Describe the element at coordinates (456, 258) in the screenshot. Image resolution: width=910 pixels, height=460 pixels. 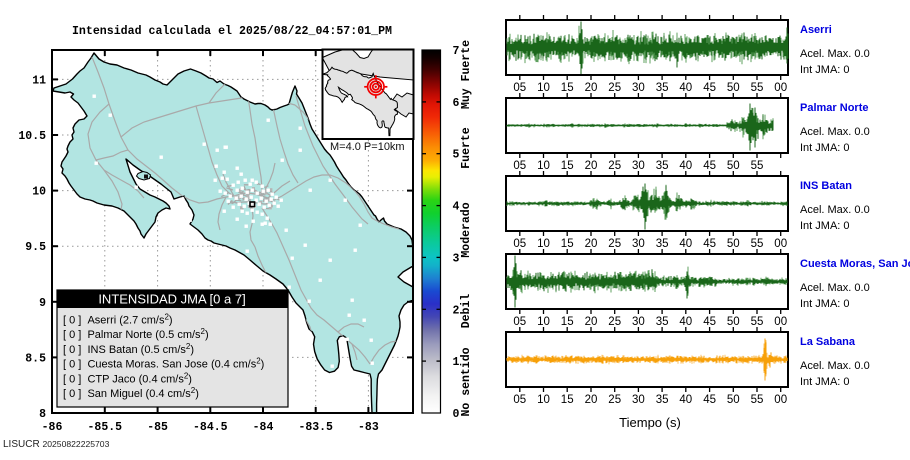
I see `svg-text: 3` at that location.